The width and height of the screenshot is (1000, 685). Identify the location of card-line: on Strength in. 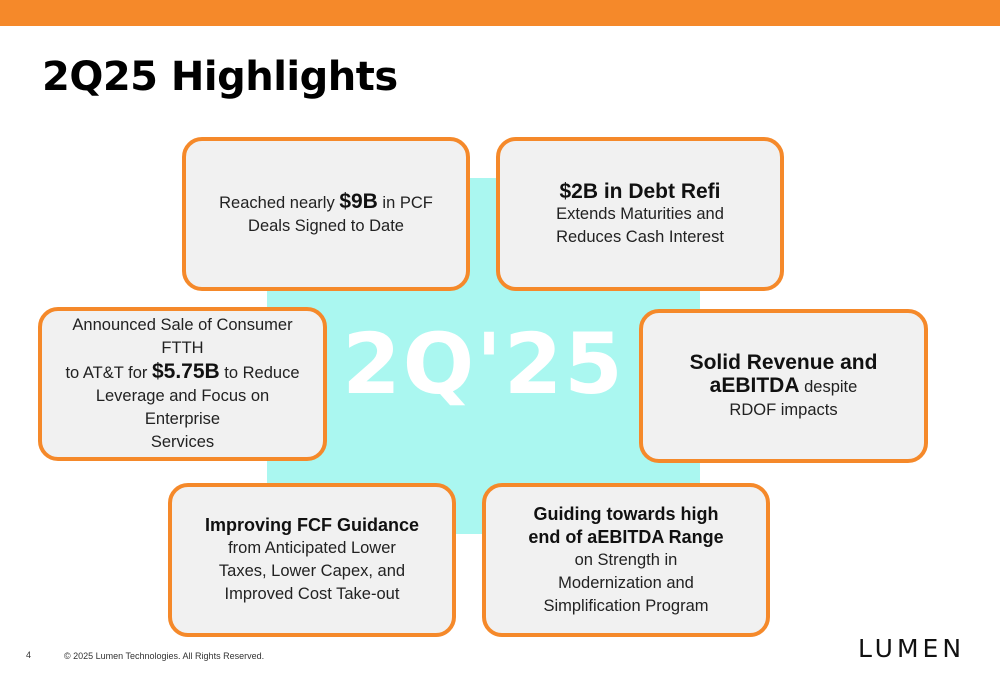
(626, 559).